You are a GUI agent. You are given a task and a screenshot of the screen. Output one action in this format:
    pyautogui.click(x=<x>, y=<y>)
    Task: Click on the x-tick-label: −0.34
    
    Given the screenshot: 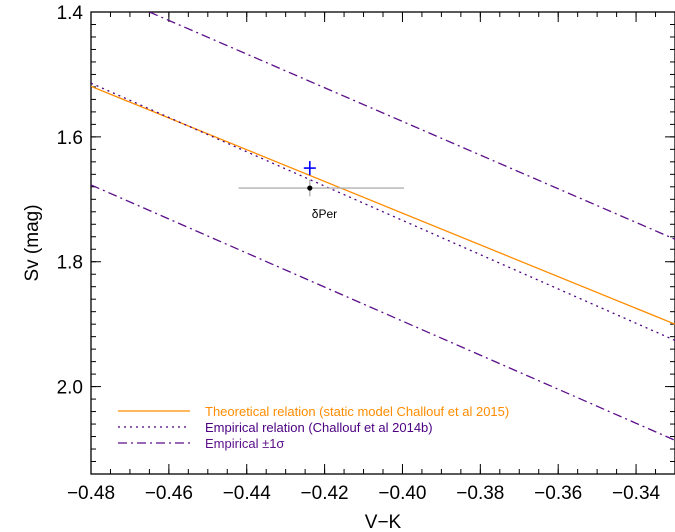 What is the action you would take?
    pyautogui.click(x=636, y=493)
    